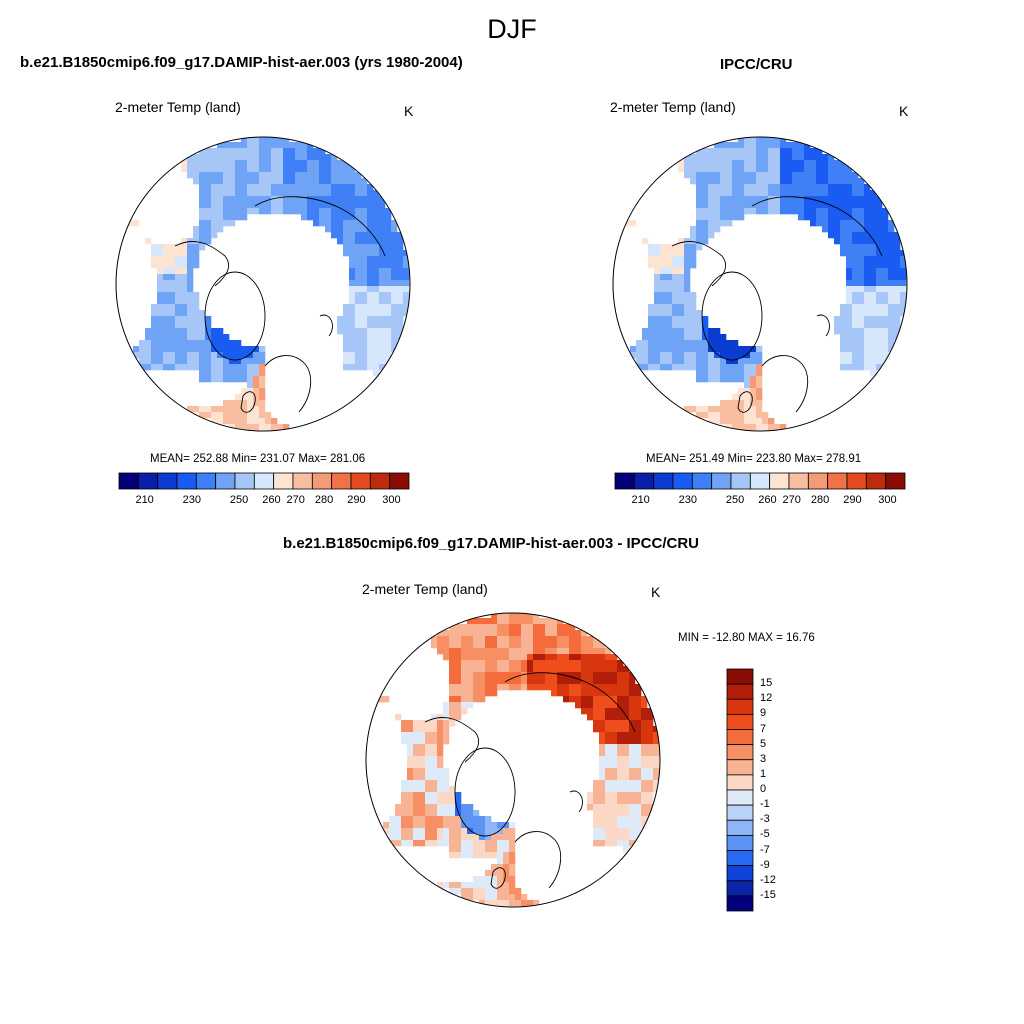 The height and width of the screenshot is (1024, 1024). Describe the element at coordinates (756, 64) in the screenshot. I see `panel-obs-title: IPCC/CRU` at that location.